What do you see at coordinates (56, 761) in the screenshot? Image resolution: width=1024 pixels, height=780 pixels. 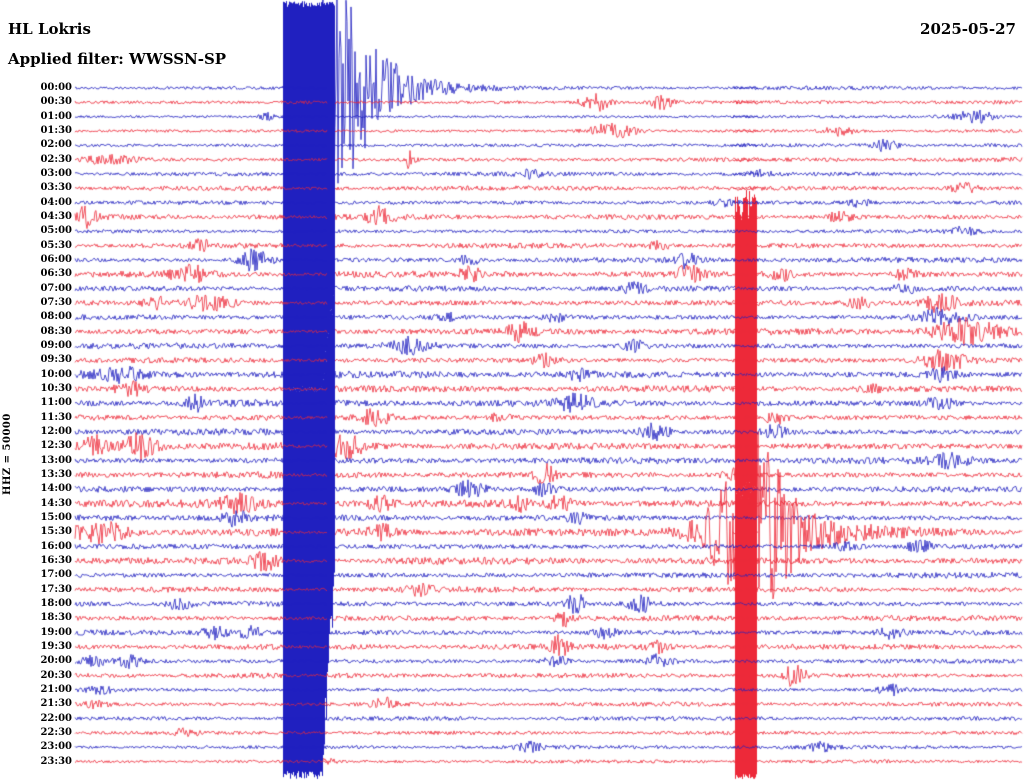 I see `row-label: 23:30` at bounding box center [56, 761].